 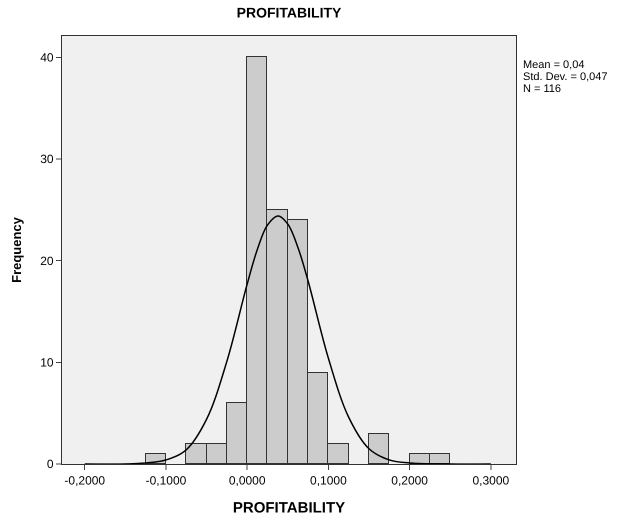 What do you see at coordinates (491, 480) in the screenshot?
I see `x-tick-label: 0,3000` at bounding box center [491, 480].